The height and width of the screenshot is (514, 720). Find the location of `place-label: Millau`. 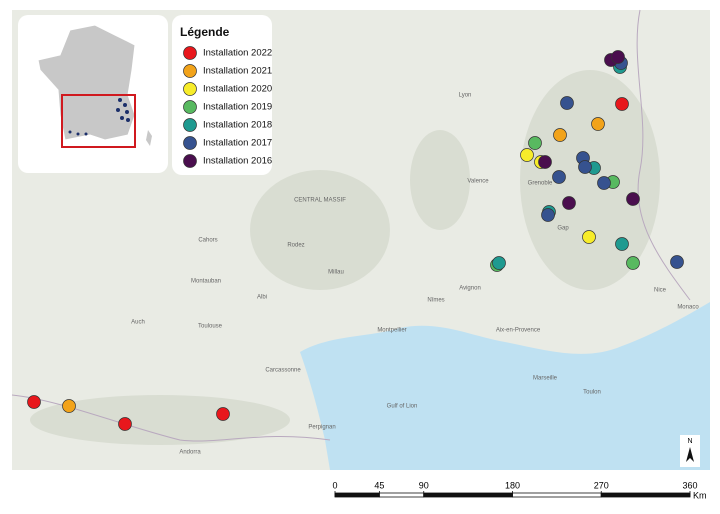

place-label: Millau is located at coordinates (336, 273).